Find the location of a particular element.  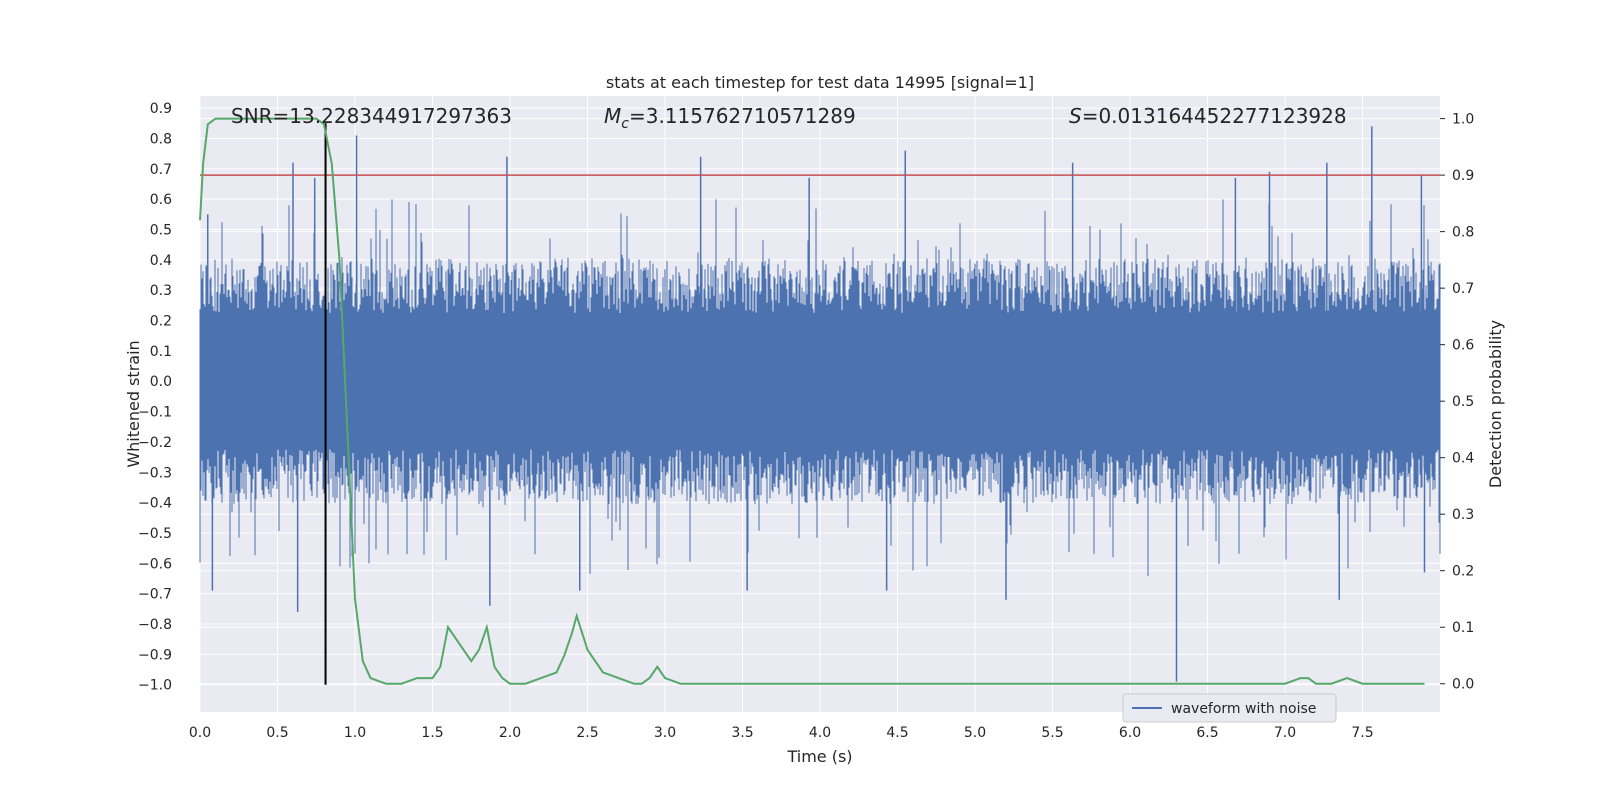

x-tick-label: 5.5 is located at coordinates (1052, 733).